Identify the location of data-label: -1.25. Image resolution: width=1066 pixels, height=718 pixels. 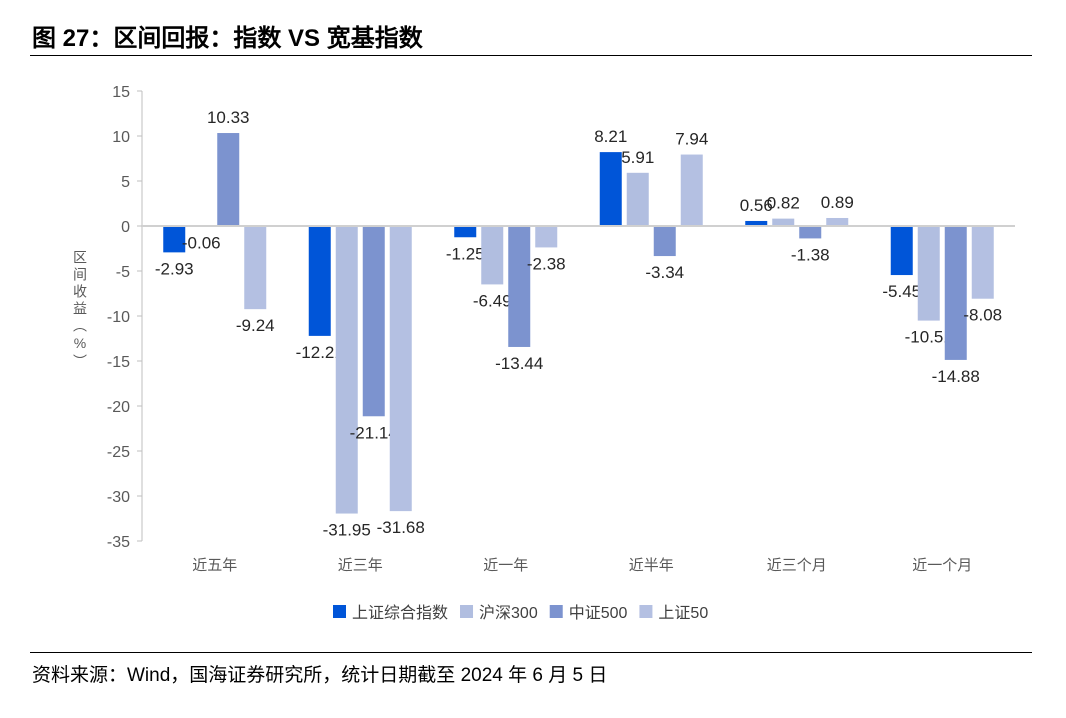
(465, 253).